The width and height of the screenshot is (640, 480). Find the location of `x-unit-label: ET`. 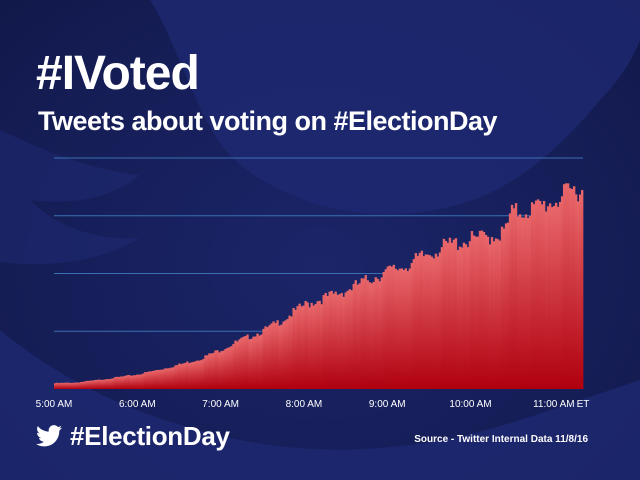

x-unit-label: ET is located at coordinates (583, 404).